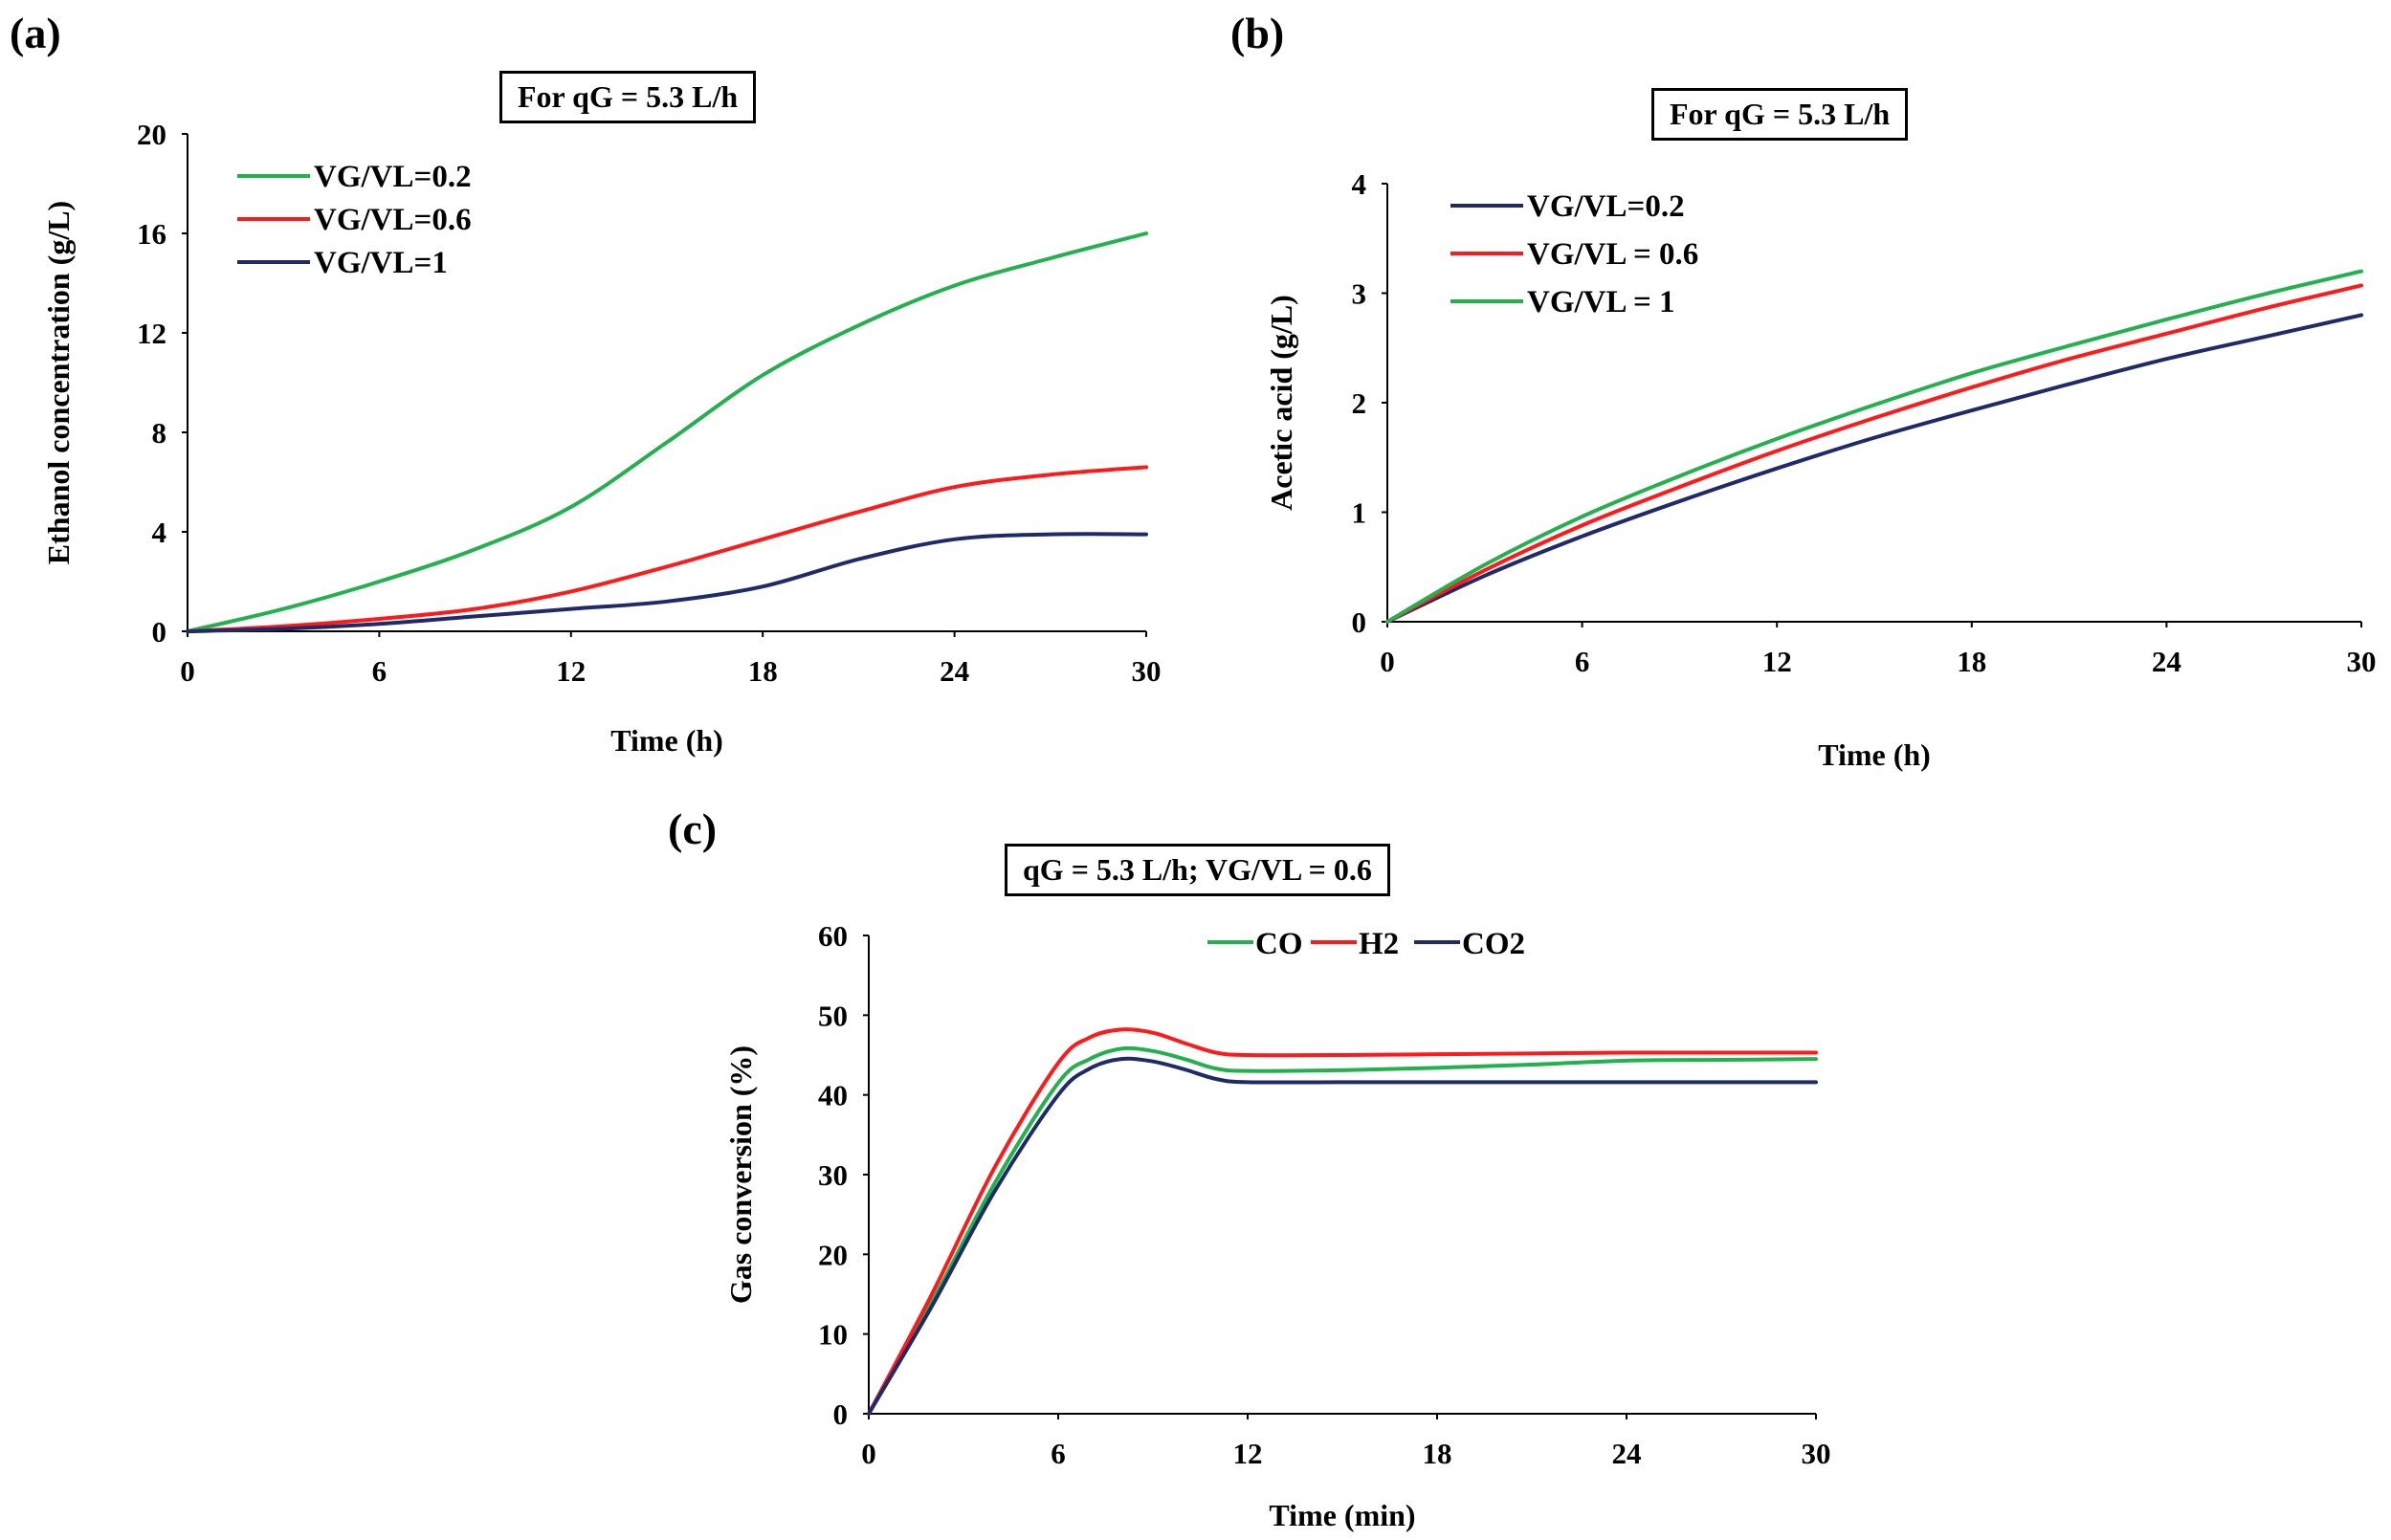 Image resolution: width=2391 pixels, height=1540 pixels. I want to click on legend-label: CO2, so click(1493, 944).